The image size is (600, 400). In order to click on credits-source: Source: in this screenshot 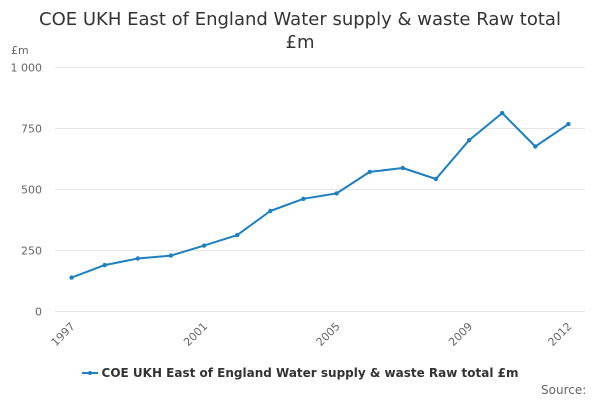, I will do `click(564, 390)`.